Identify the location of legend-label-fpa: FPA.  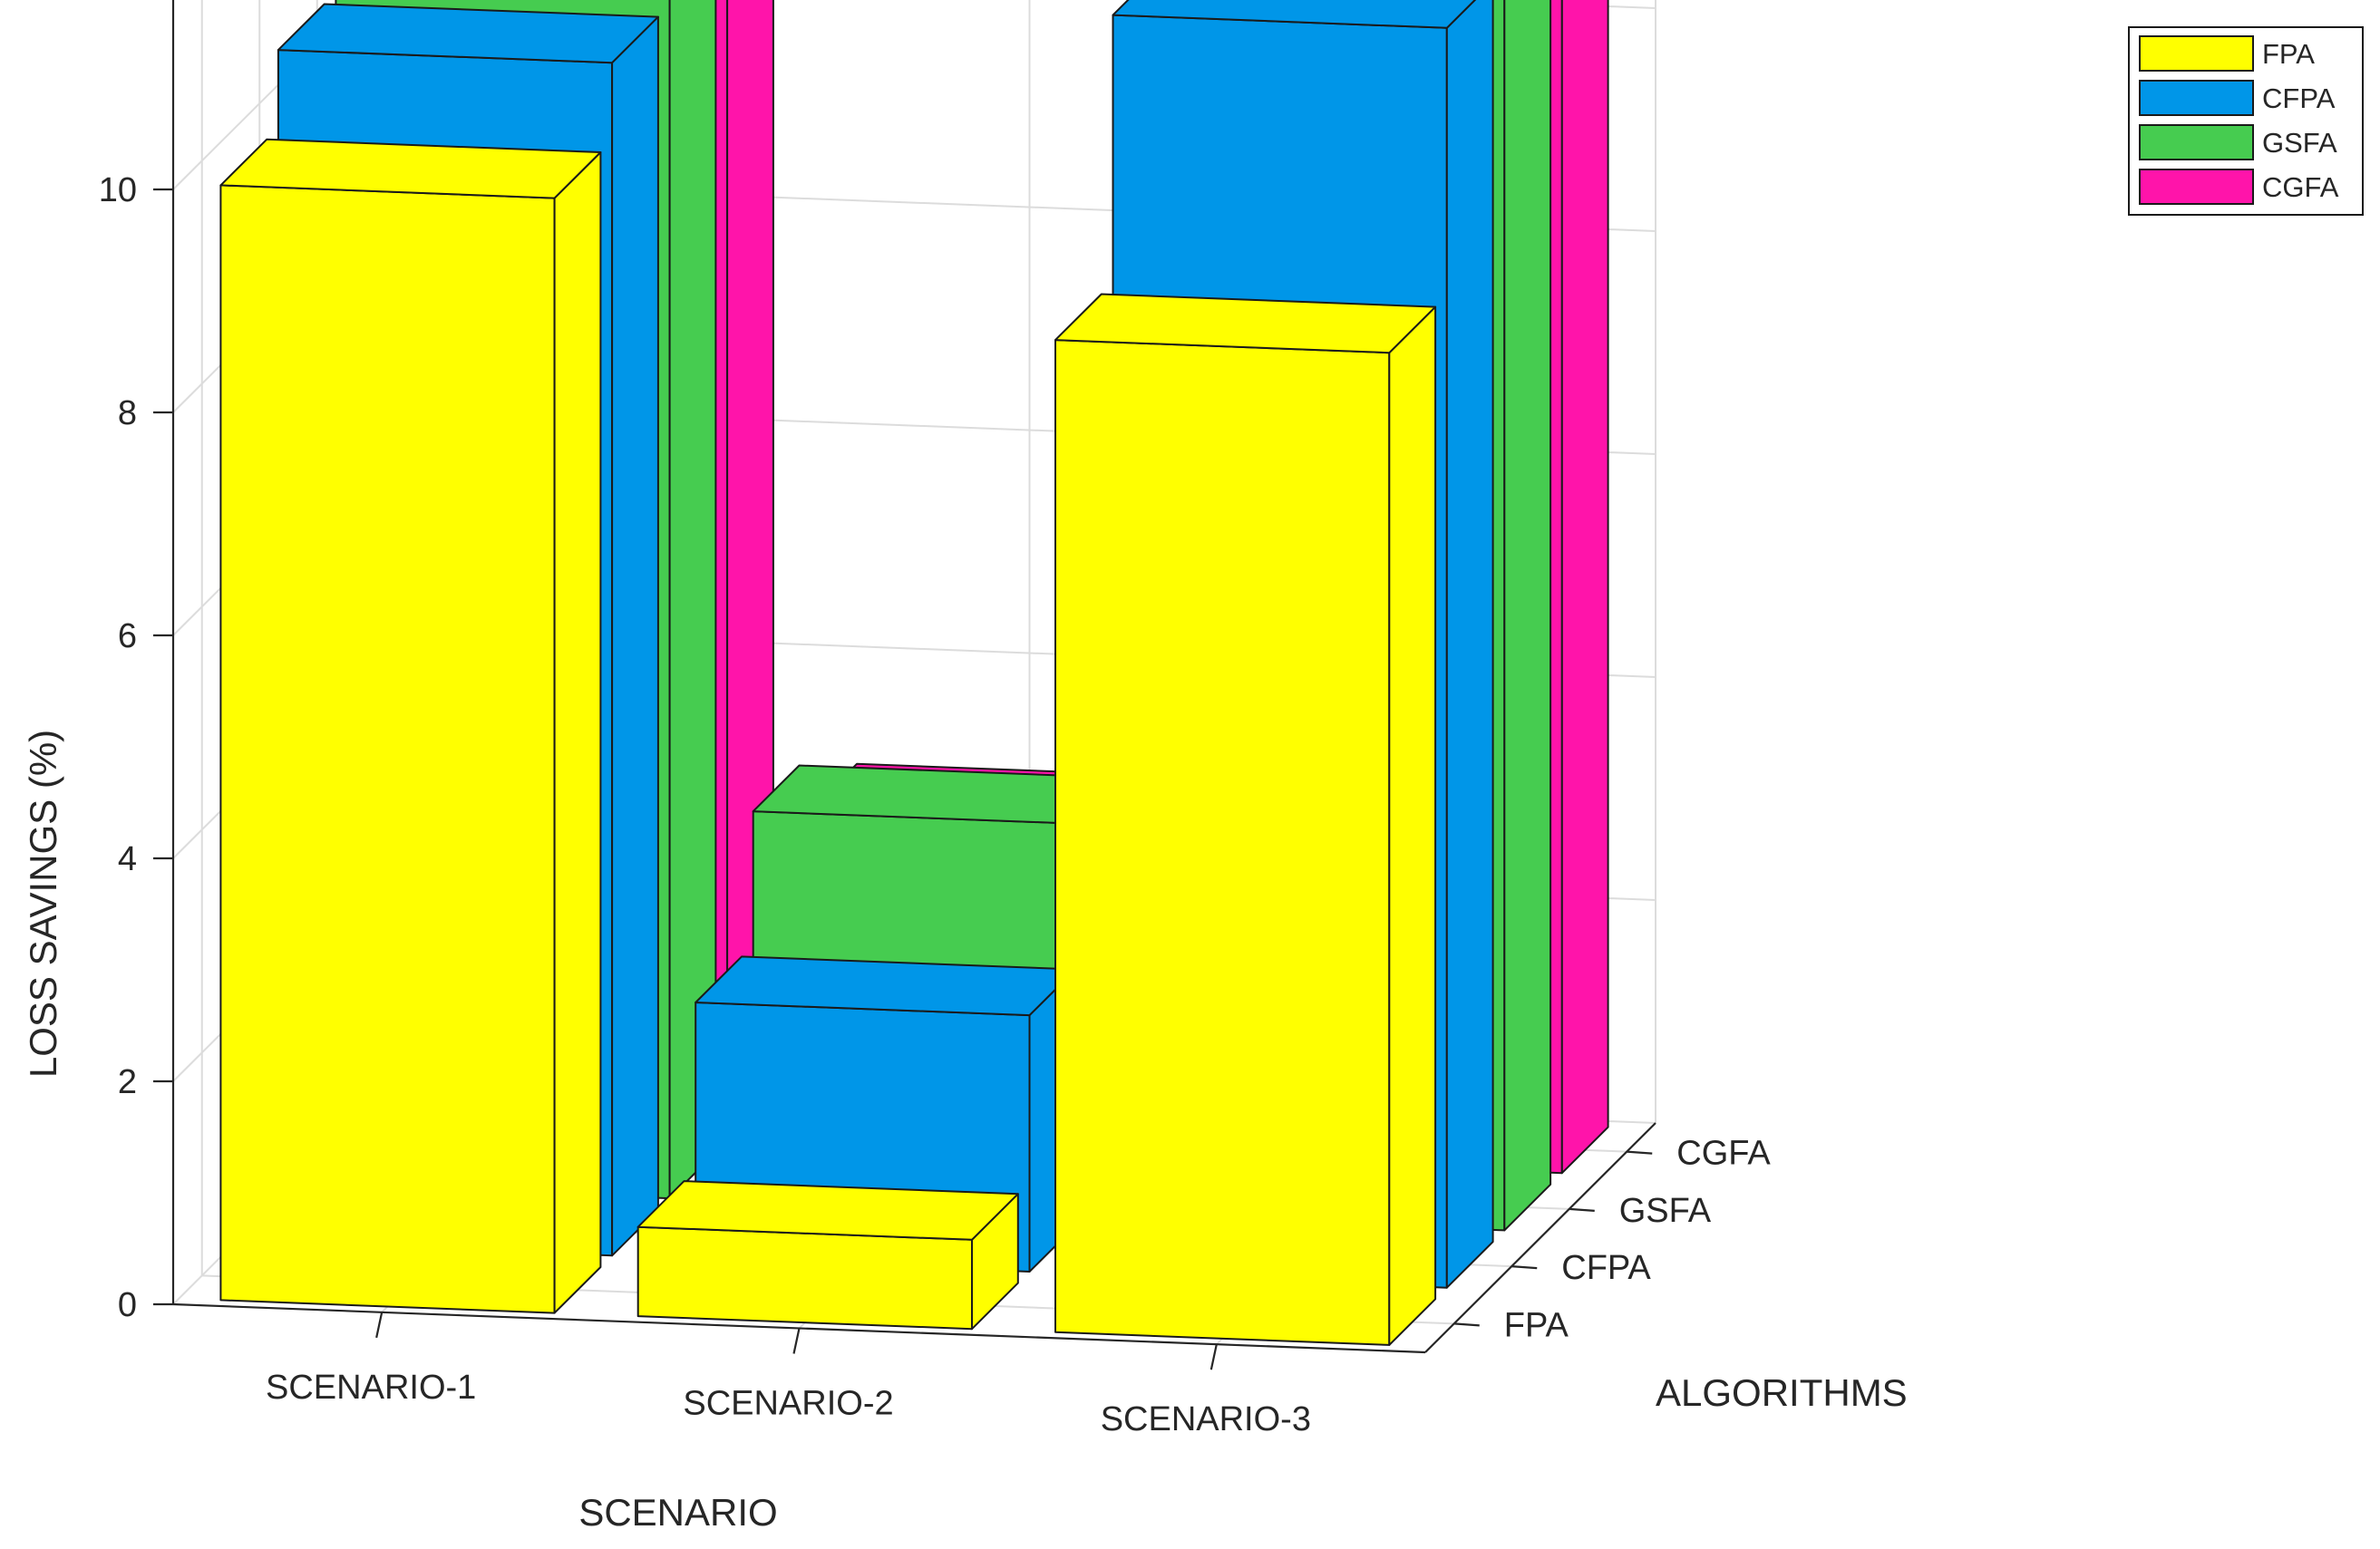
(2288, 54).